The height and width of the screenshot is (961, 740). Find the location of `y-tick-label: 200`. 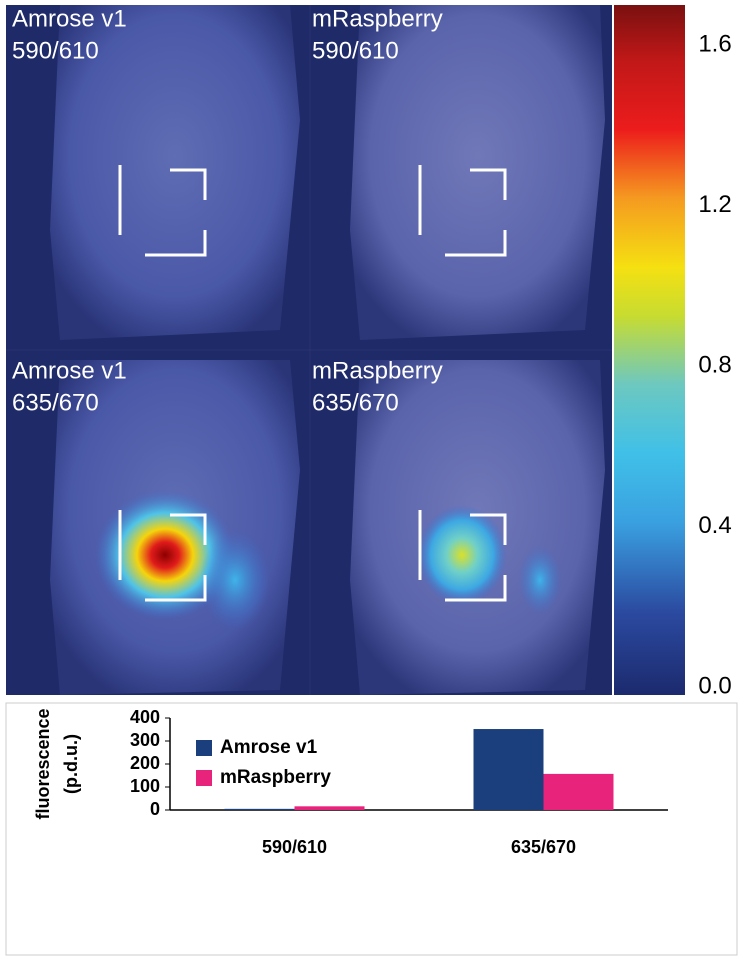

y-tick-label: 200 is located at coordinates (145, 763).